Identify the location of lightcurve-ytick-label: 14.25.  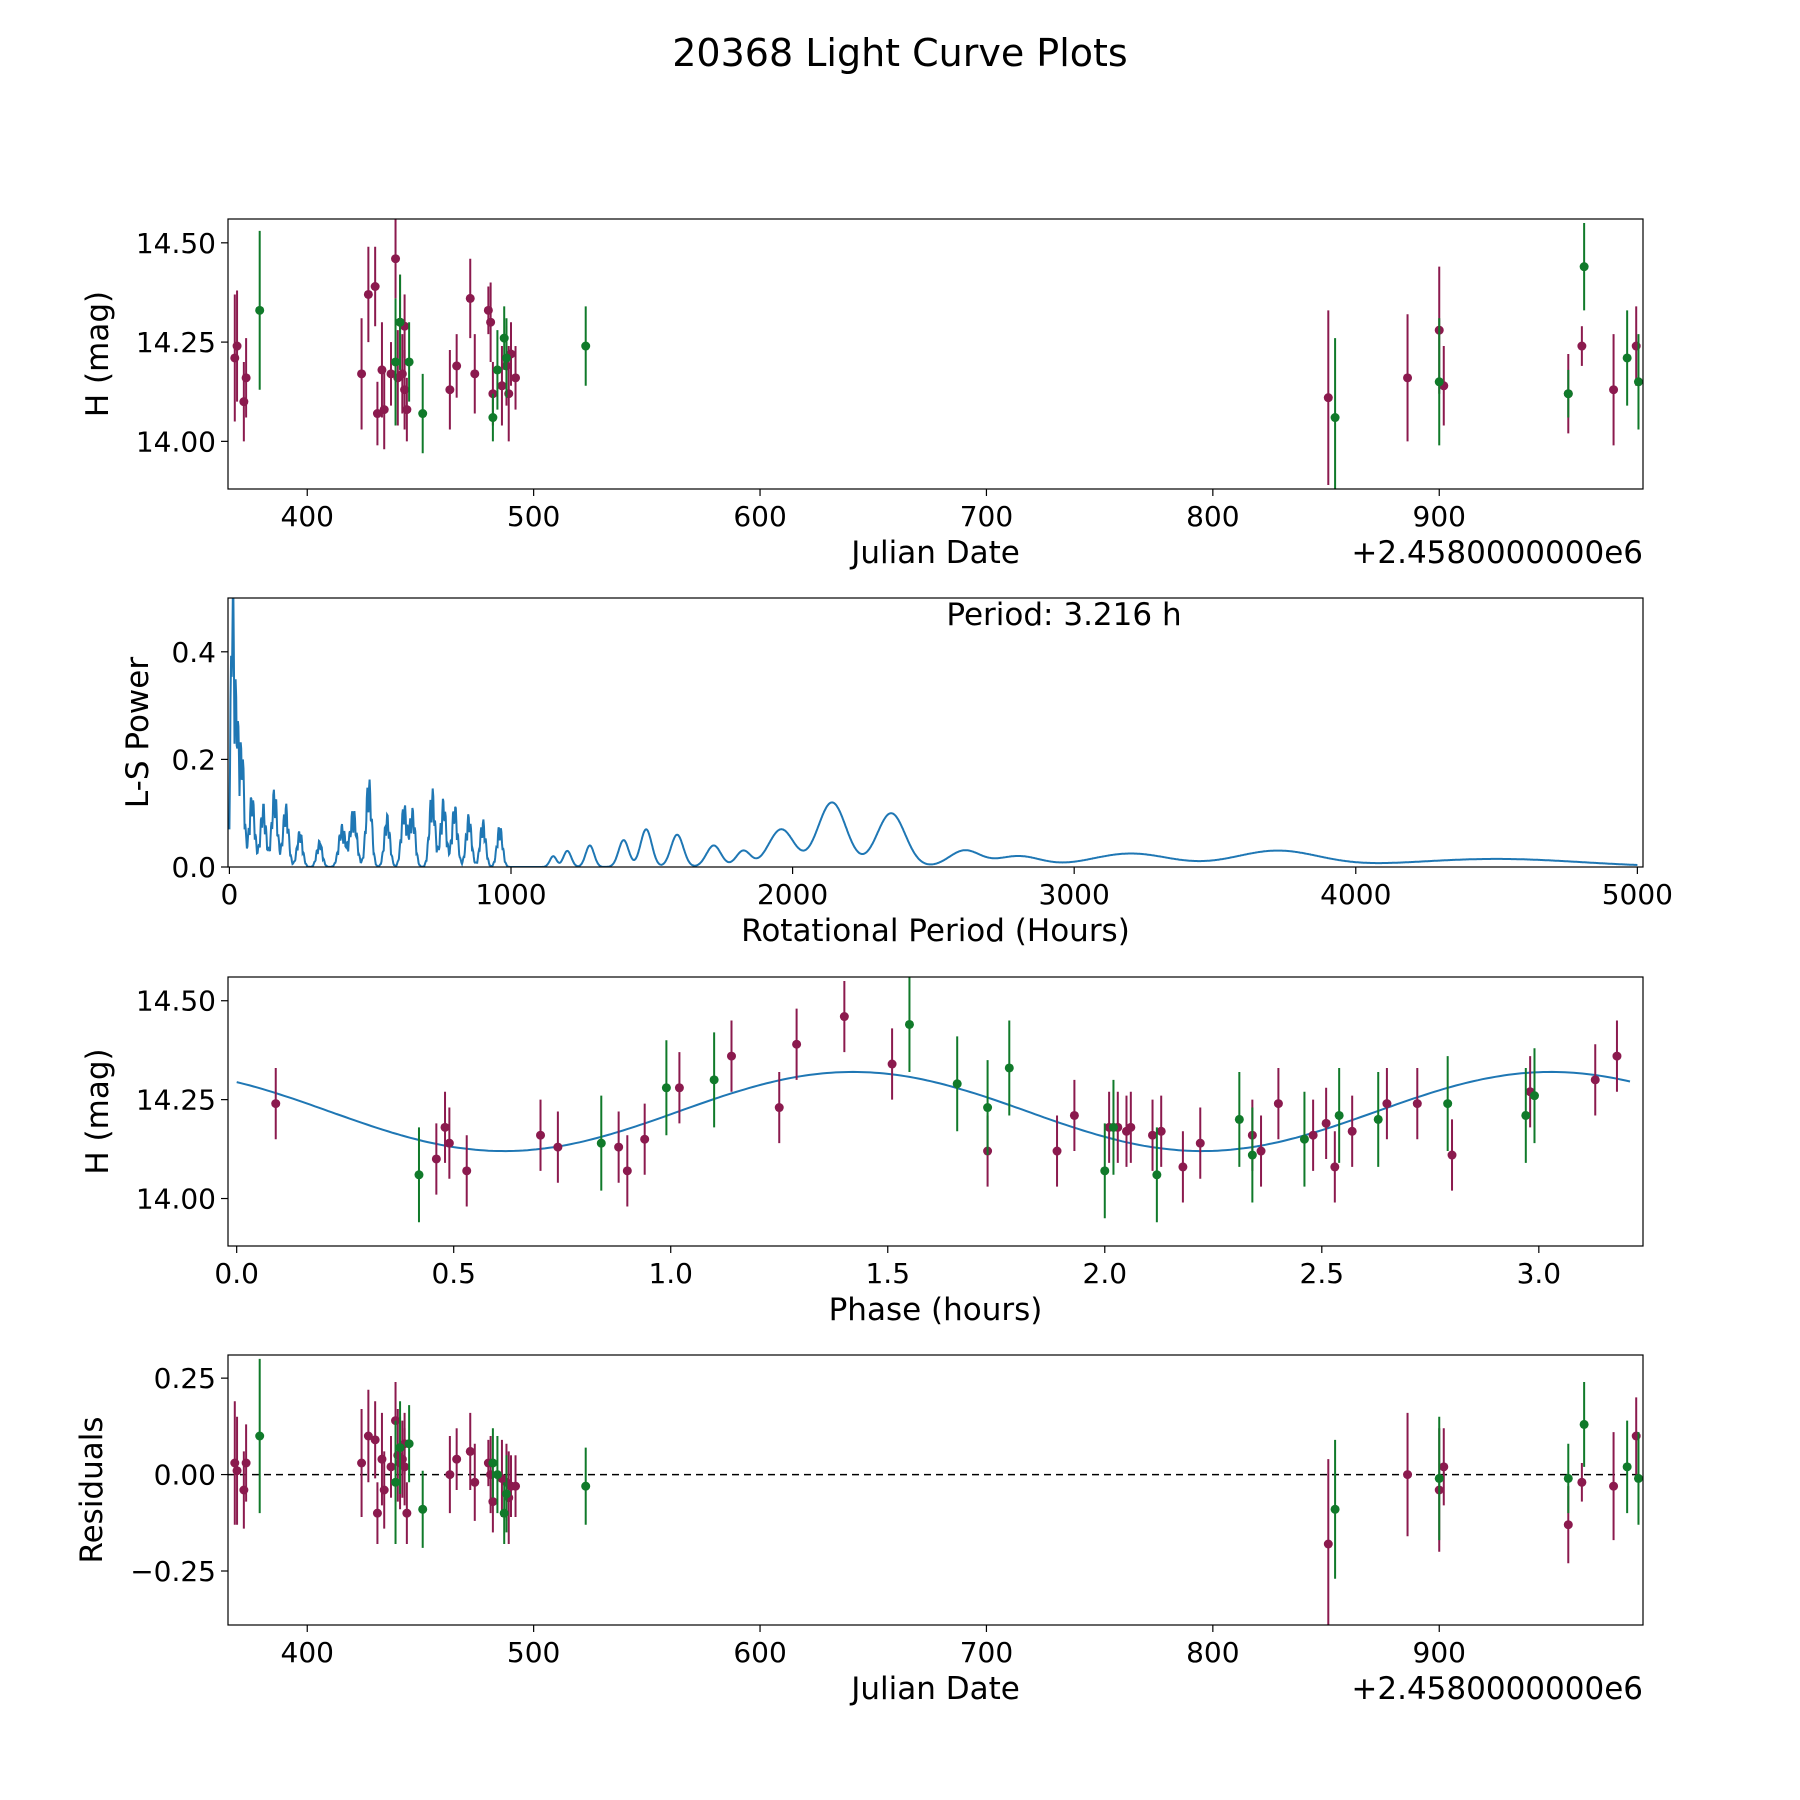
(176, 342).